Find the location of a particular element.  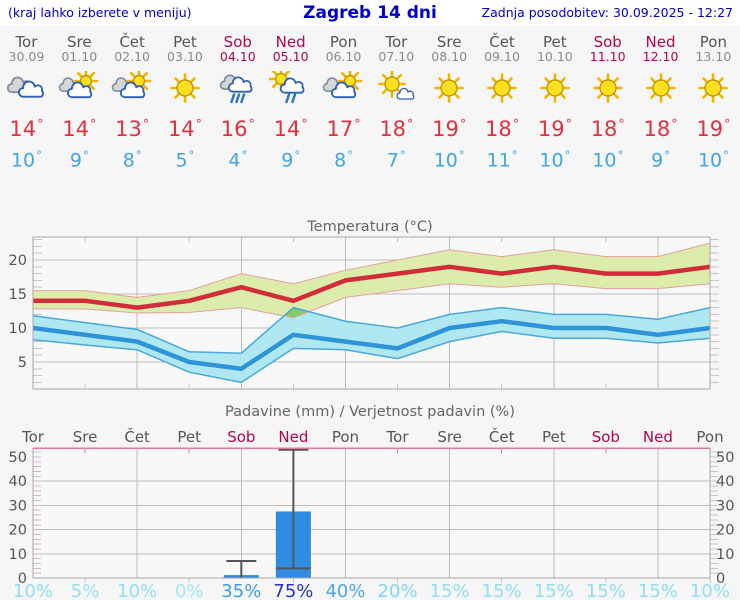

precip-day-label: Pet is located at coordinates (189, 437).